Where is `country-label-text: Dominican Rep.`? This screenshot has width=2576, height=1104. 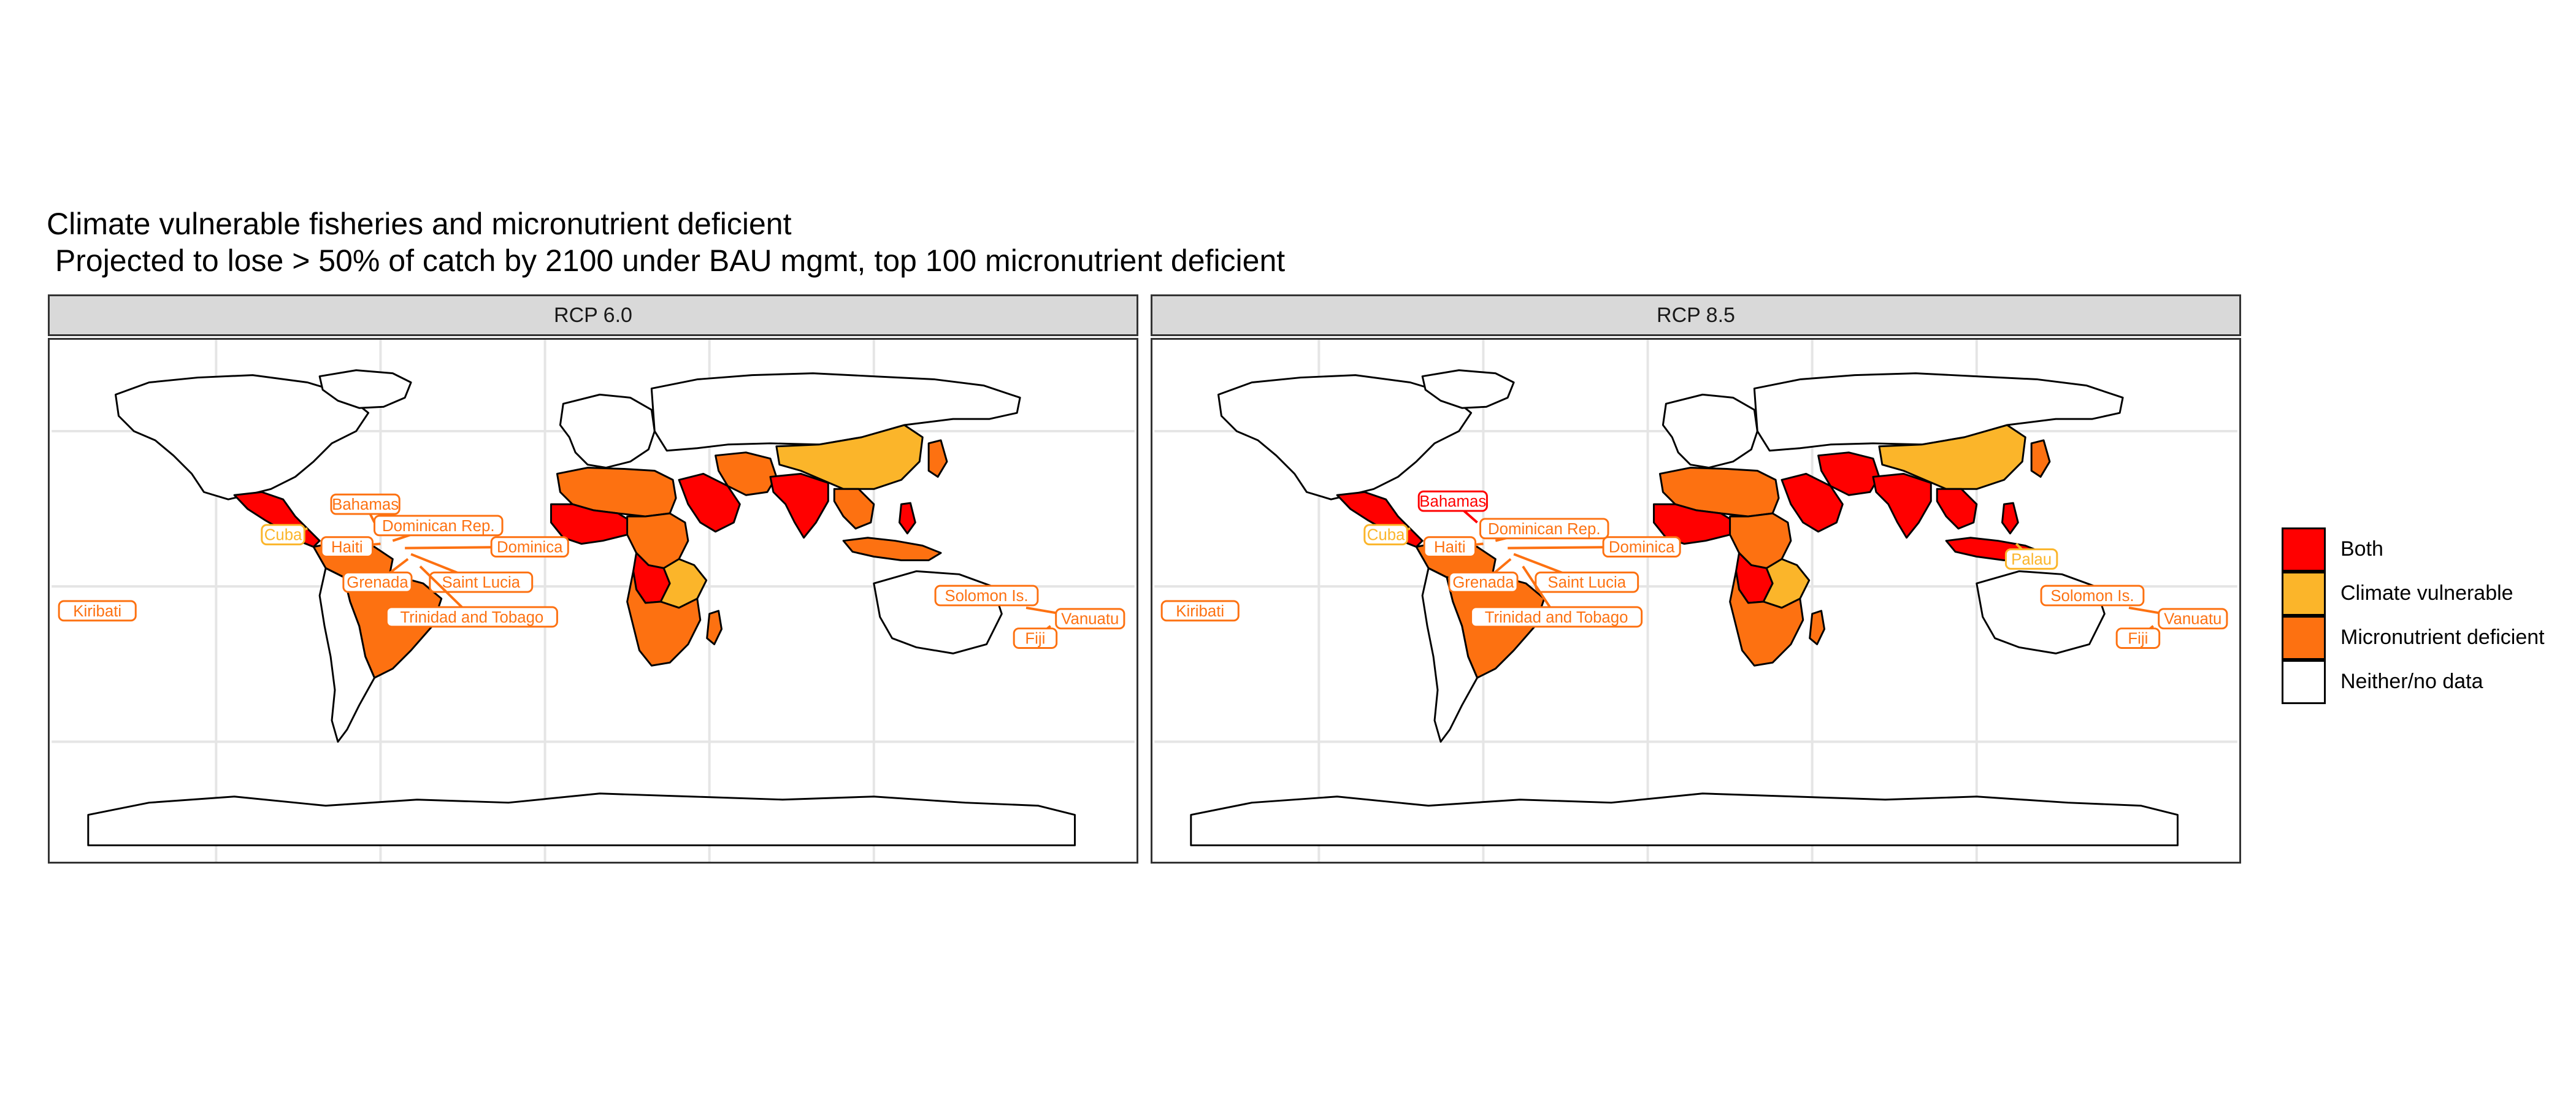 country-label-text: Dominican Rep. is located at coordinates (438, 526).